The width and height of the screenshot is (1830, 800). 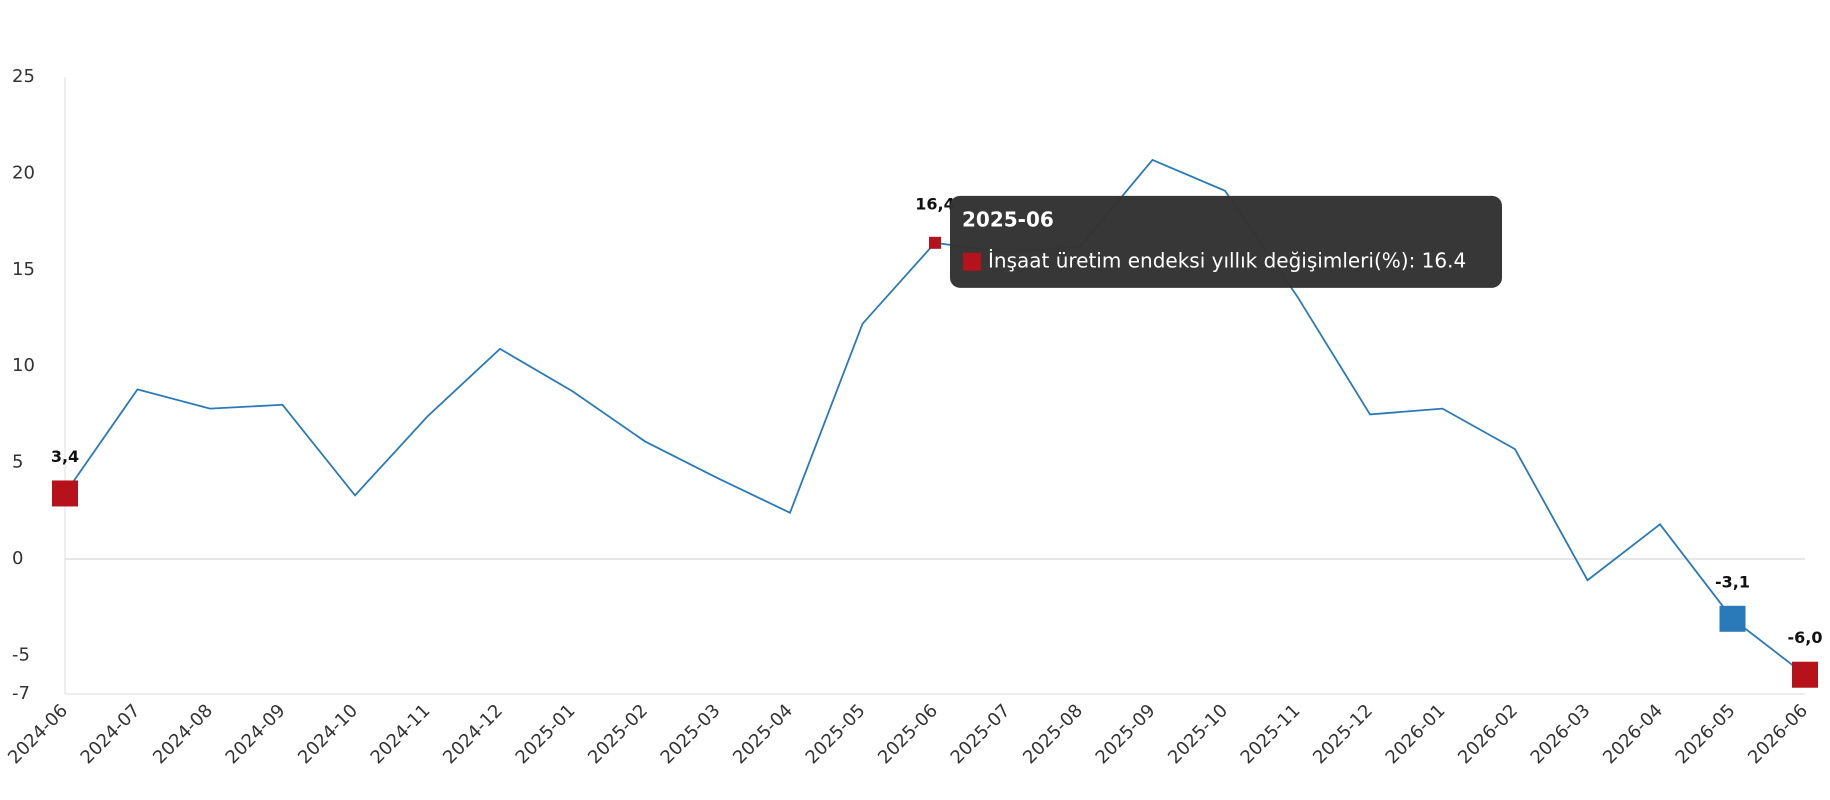 What do you see at coordinates (934, 203) in the screenshot?
I see `value-label: 16,4` at bounding box center [934, 203].